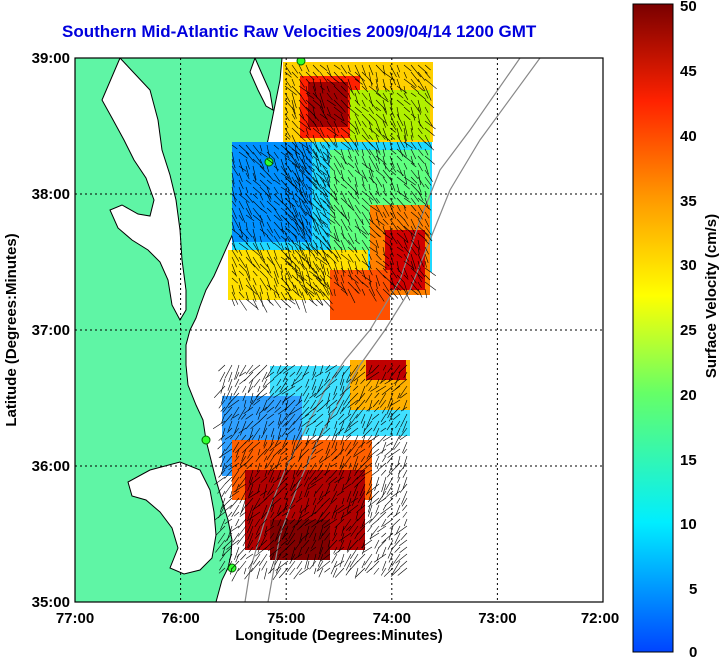  What do you see at coordinates (51, 330) in the screenshot?
I see `y-tick: 37:00` at bounding box center [51, 330].